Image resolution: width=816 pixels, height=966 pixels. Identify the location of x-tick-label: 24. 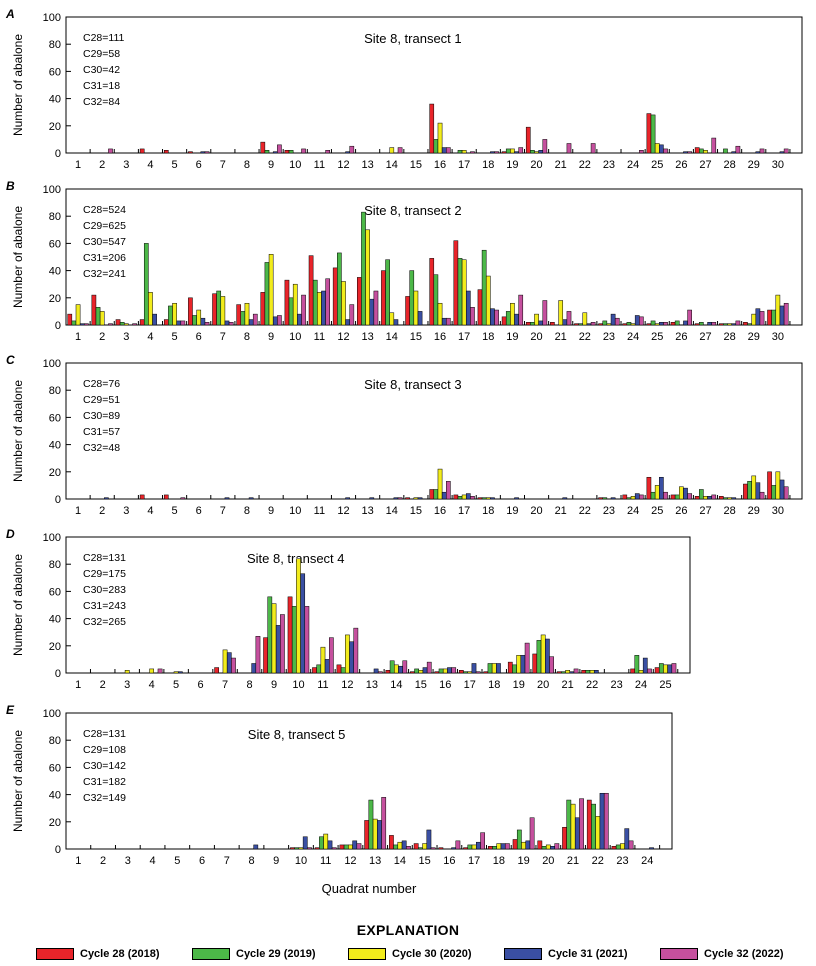
(647, 861).